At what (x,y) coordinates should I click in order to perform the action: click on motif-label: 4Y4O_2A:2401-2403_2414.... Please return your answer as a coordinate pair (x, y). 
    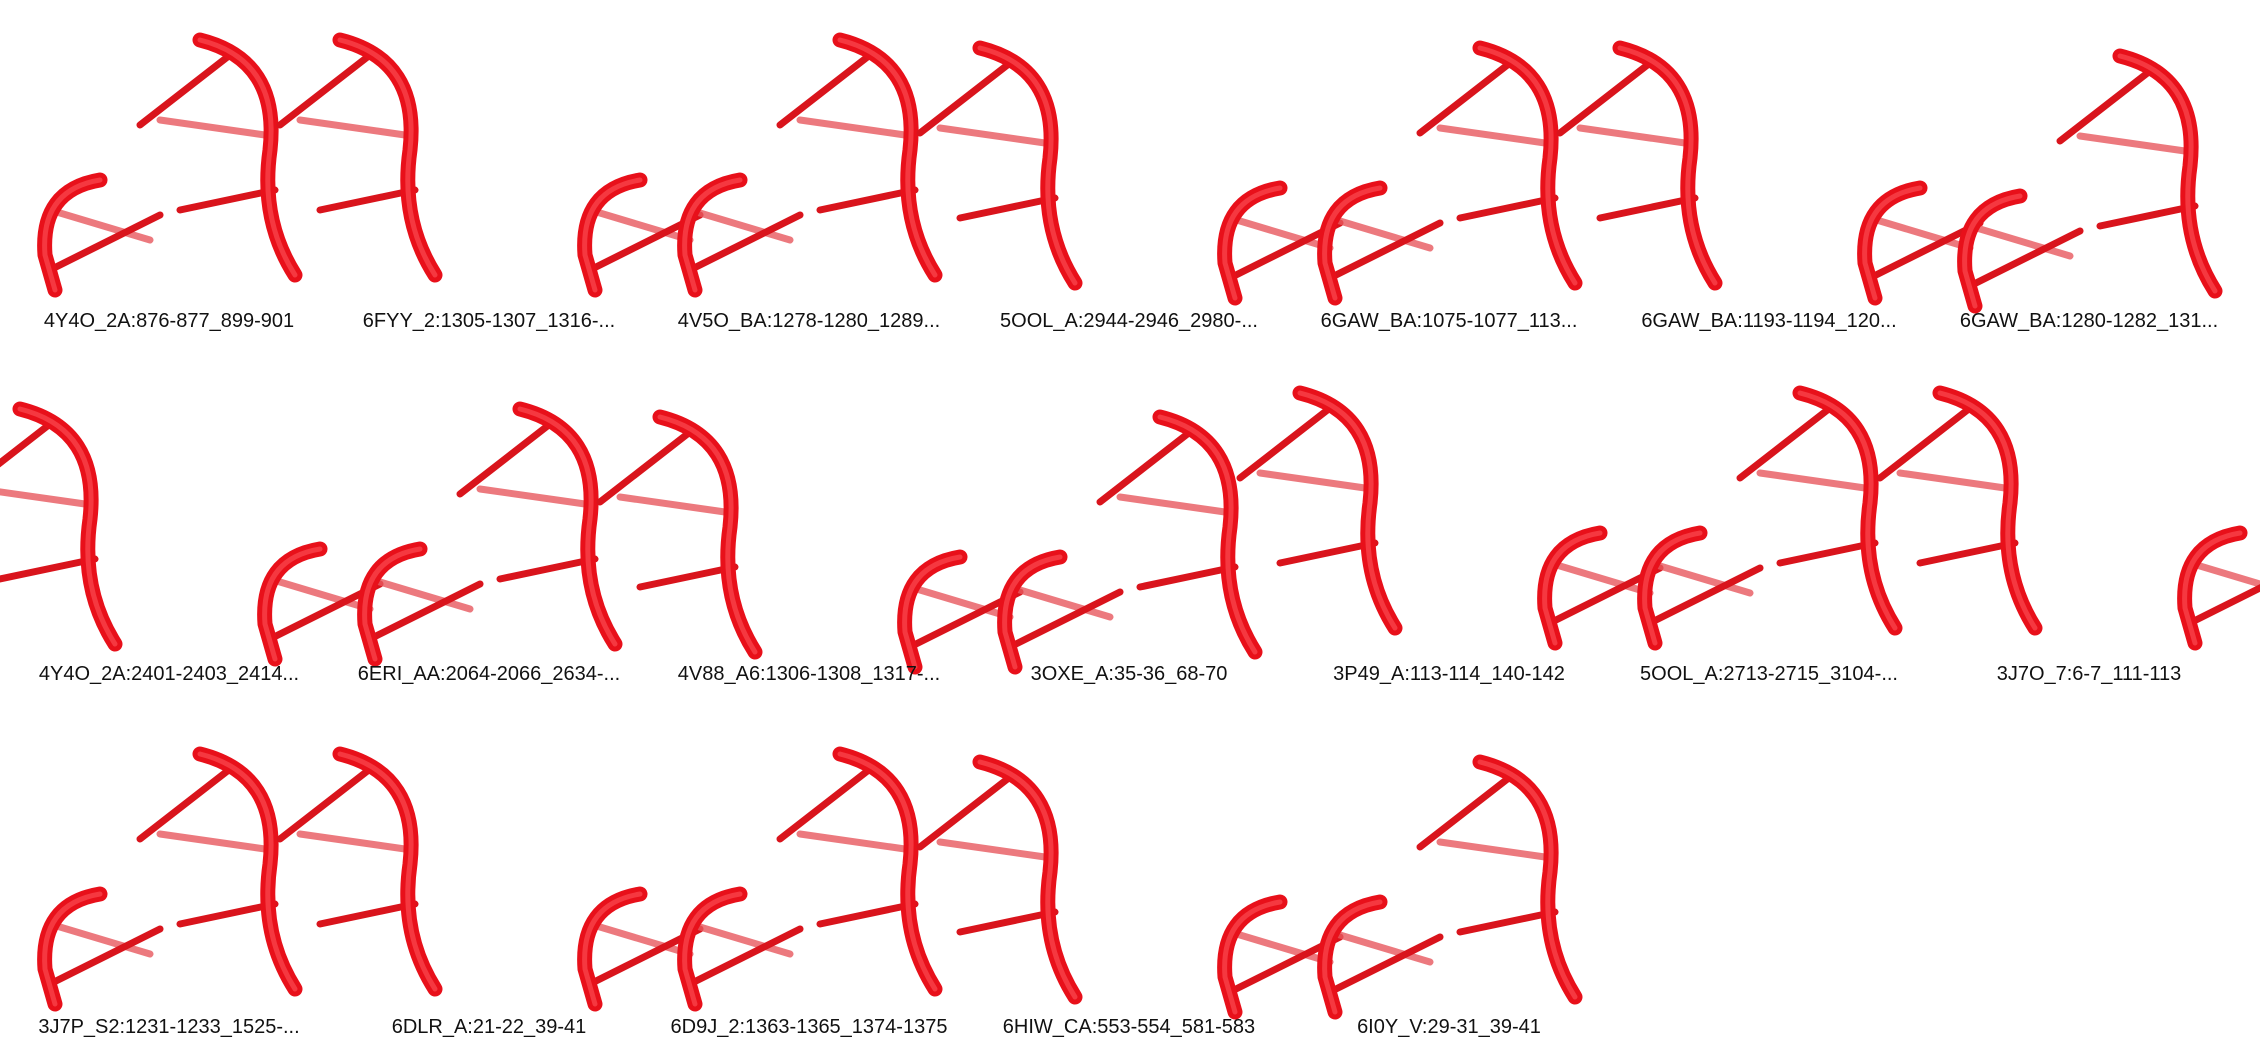
    Looking at the image, I should click on (169, 674).